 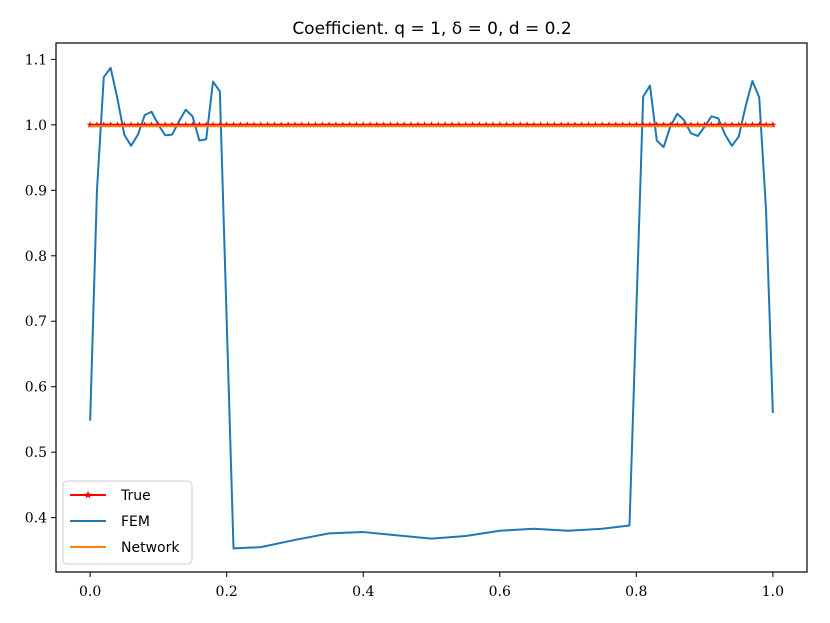 What do you see at coordinates (773, 592) in the screenshot?
I see `x-tick-label: 1.0` at bounding box center [773, 592].